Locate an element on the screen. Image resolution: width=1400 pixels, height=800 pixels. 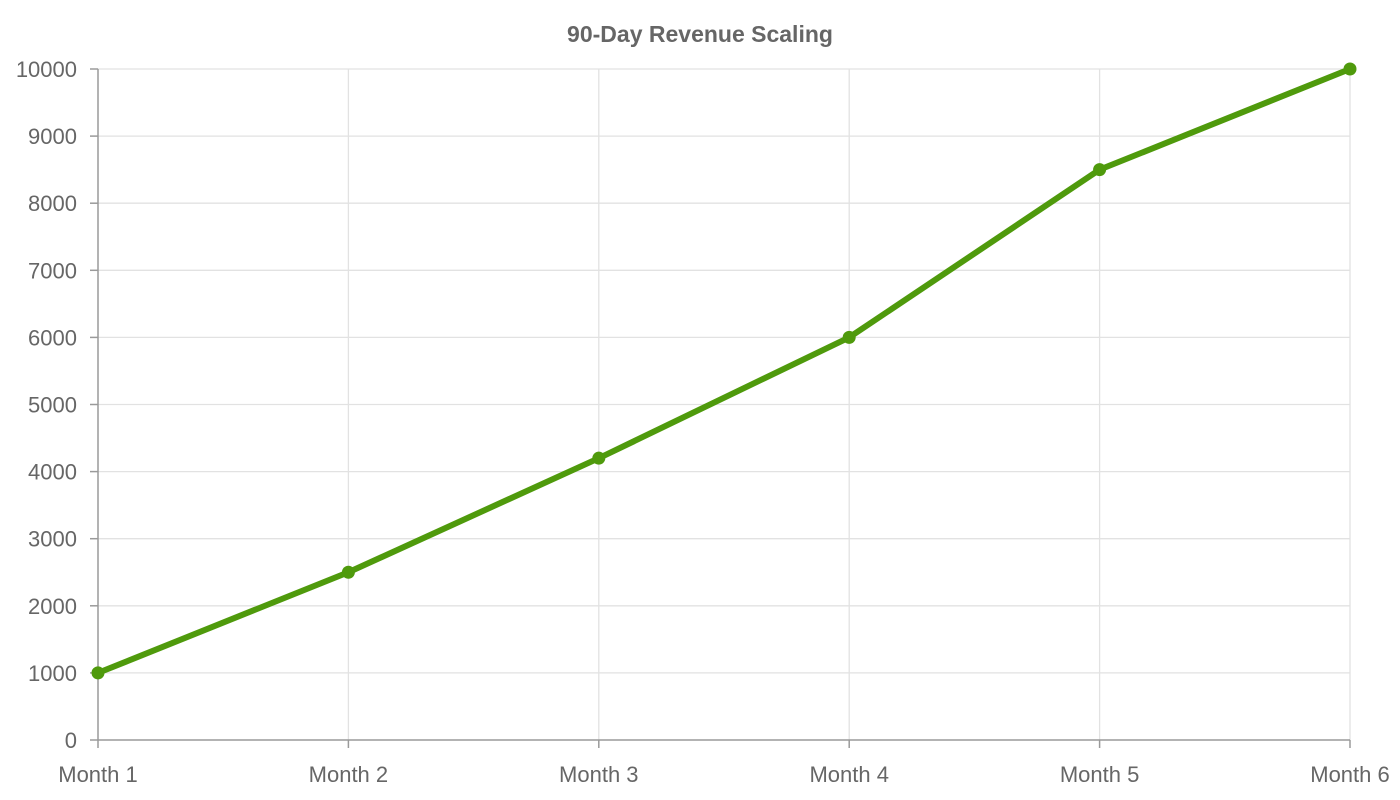
y-tick-label: 8000 is located at coordinates (52, 203).